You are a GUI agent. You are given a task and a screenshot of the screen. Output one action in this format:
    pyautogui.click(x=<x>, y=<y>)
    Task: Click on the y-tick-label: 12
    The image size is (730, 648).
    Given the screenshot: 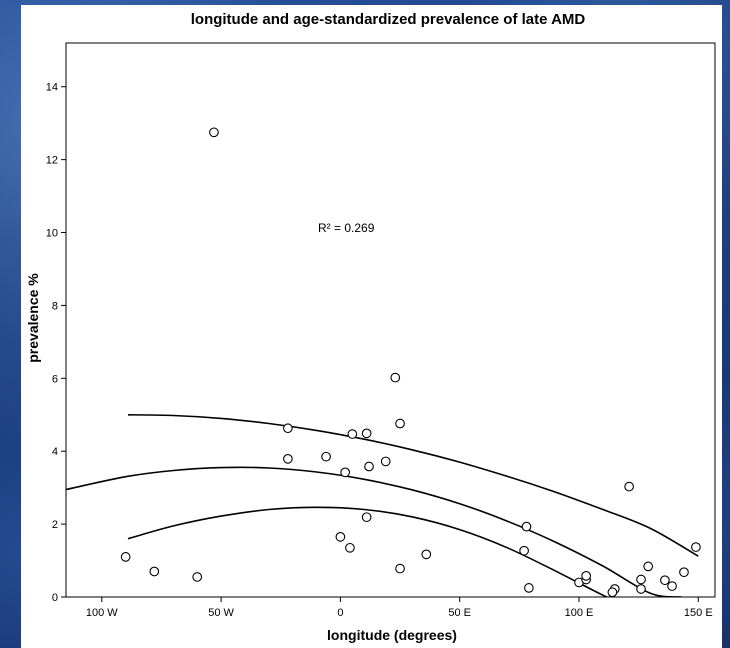 What is the action you would take?
    pyautogui.click(x=52, y=161)
    